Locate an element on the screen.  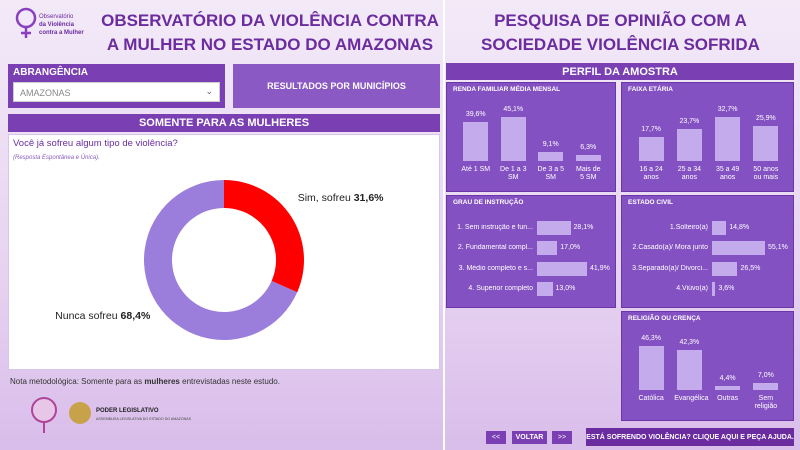
divider is located at coordinates (444, 225).